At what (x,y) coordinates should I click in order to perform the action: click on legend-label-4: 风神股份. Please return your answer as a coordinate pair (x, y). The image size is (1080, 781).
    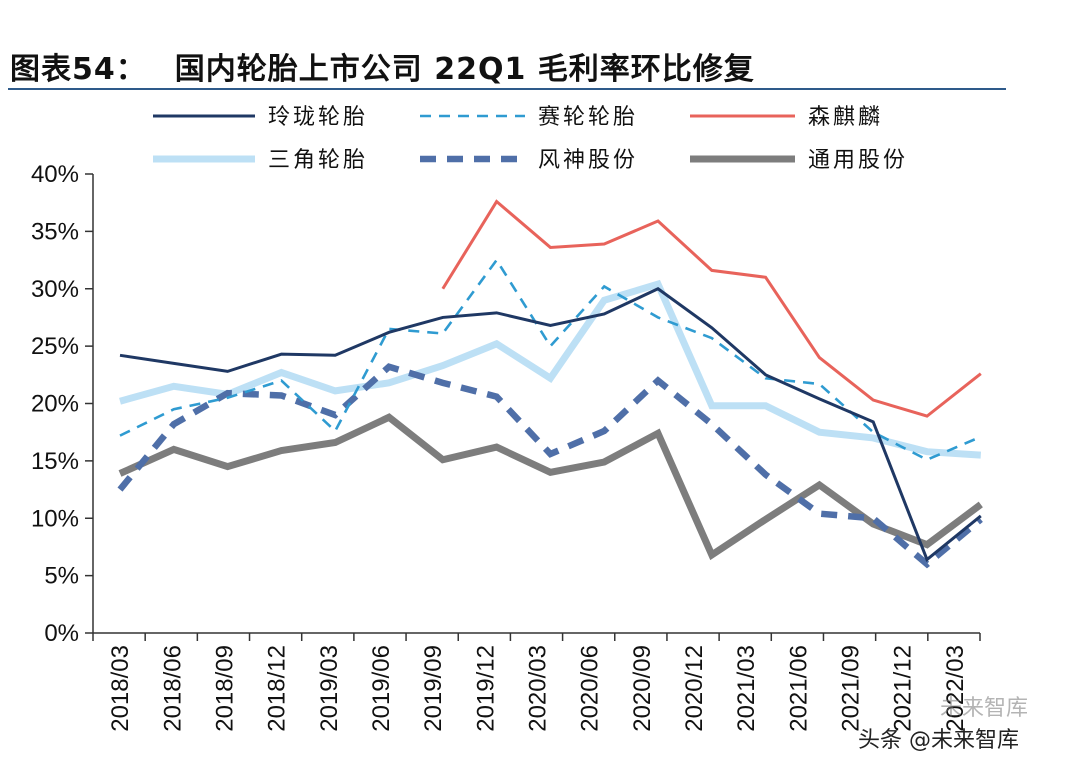
    Looking at the image, I should click on (588, 160).